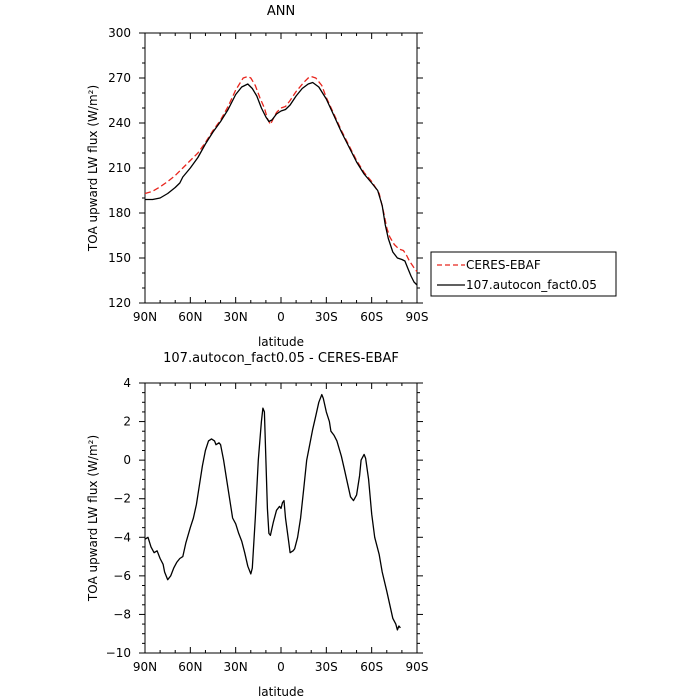 The height and width of the screenshot is (700, 700). I want to click on bottom-x-tick-label: 30S, so click(326, 667).